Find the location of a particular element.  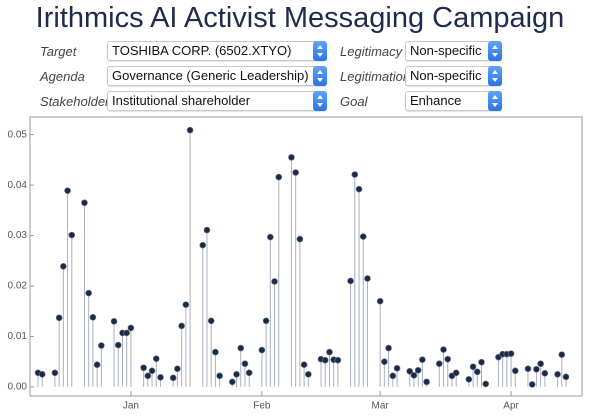

dropdown: TOSHIBA CORP. (6502.XTYO) is located at coordinates (217, 51).